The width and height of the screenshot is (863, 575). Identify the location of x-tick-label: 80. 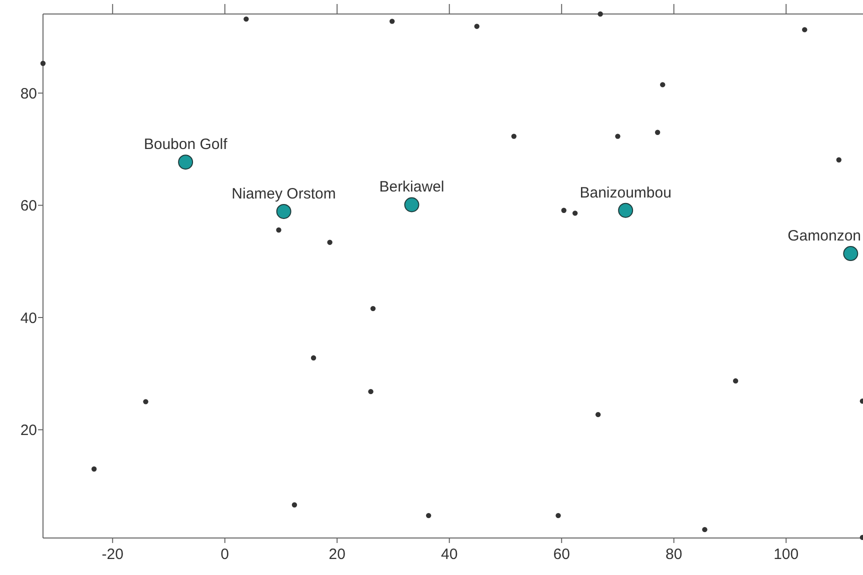
(674, 554).